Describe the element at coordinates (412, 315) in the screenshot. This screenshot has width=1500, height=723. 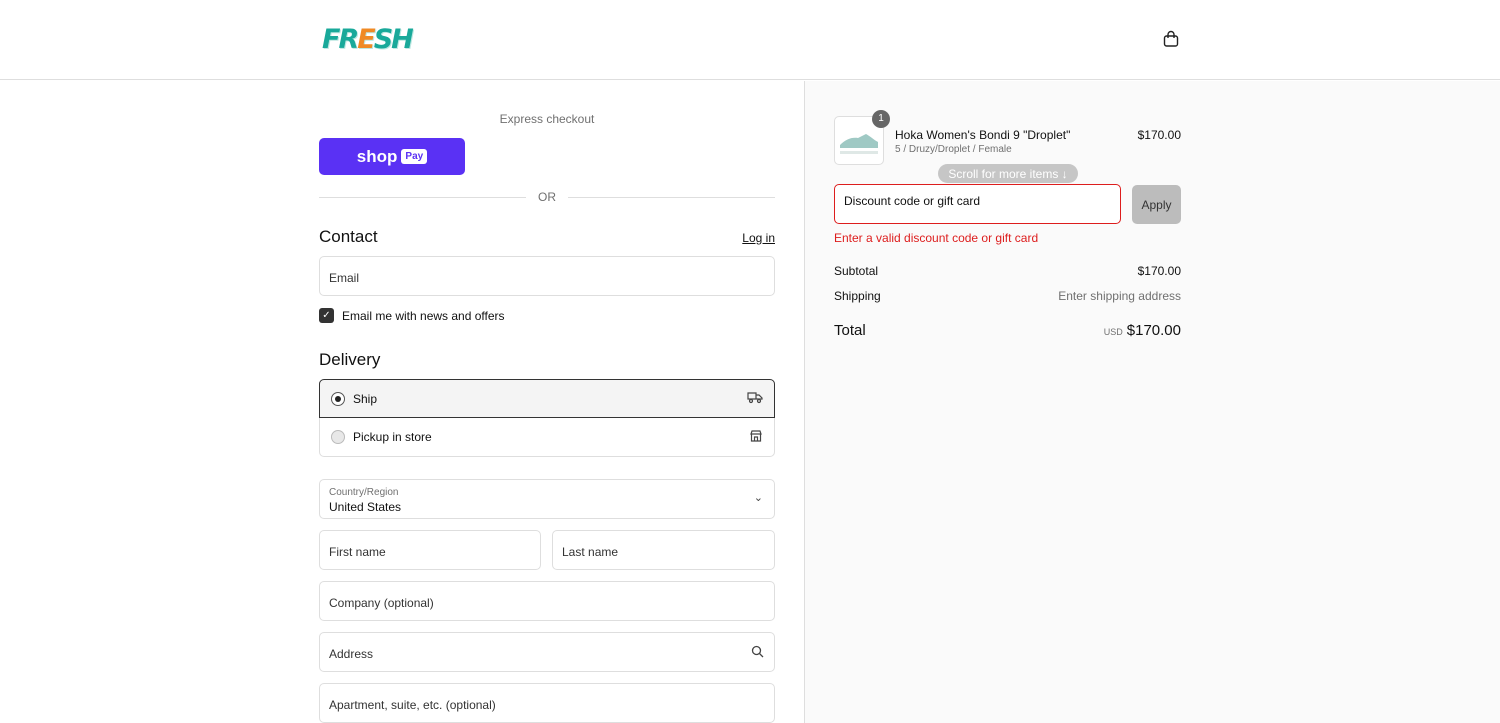
I see `newsletter-checkbox: ✓ Email me with news and offers` at that location.